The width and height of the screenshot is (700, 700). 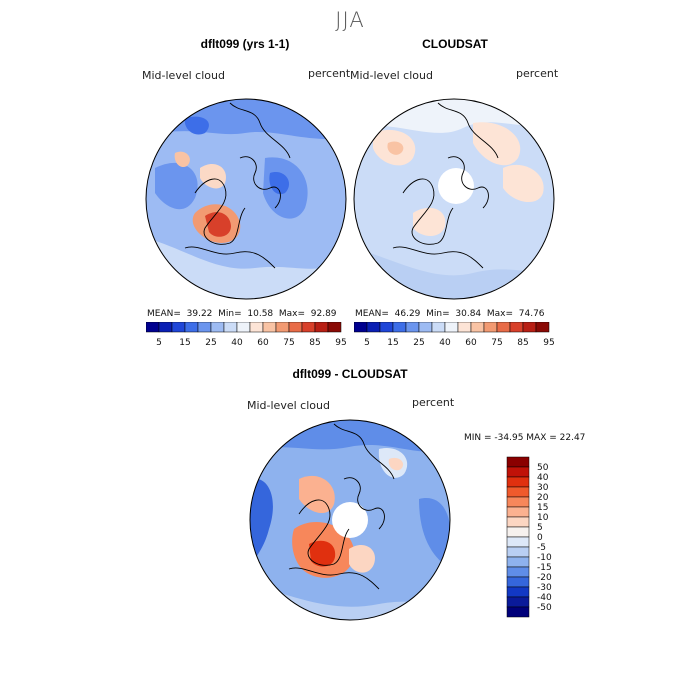 What do you see at coordinates (542, 508) in the screenshot?
I see `panel3-colorbar-label: 15` at bounding box center [542, 508].